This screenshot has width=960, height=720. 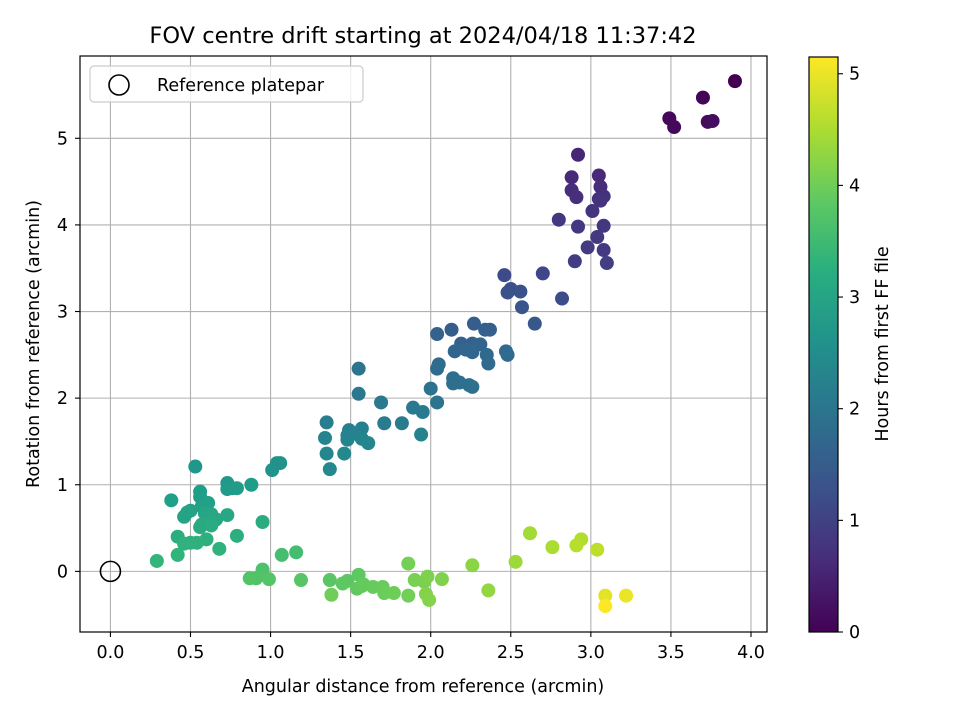 What do you see at coordinates (119, 85) in the screenshot?
I see `legend-marker-icon` at bounding box center [119, 85].